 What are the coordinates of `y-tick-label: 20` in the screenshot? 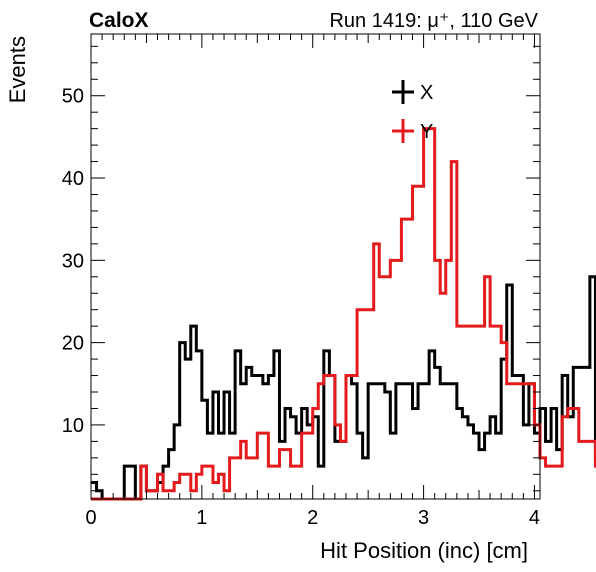 It's located at (73, 344).